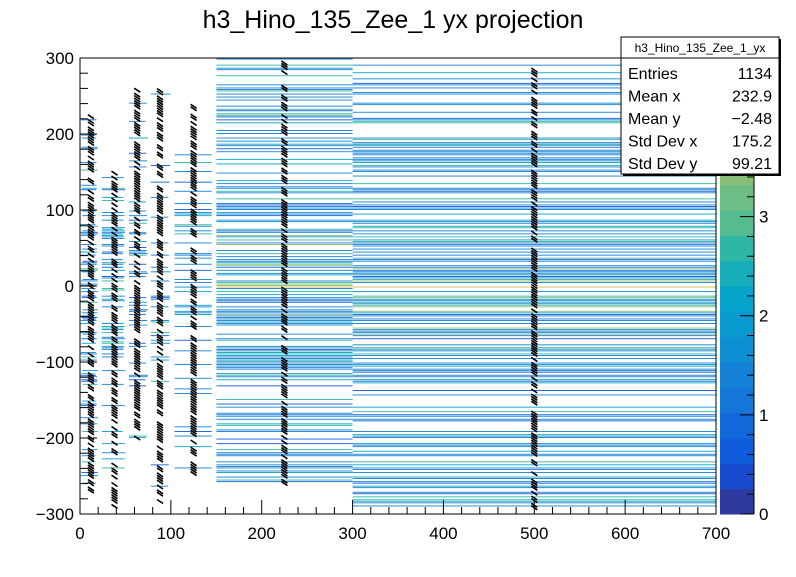  What do you see at coordinates (763, 415) in the screenshot?
I see `z-tick-label: 1` at bounding box center [763, 415].